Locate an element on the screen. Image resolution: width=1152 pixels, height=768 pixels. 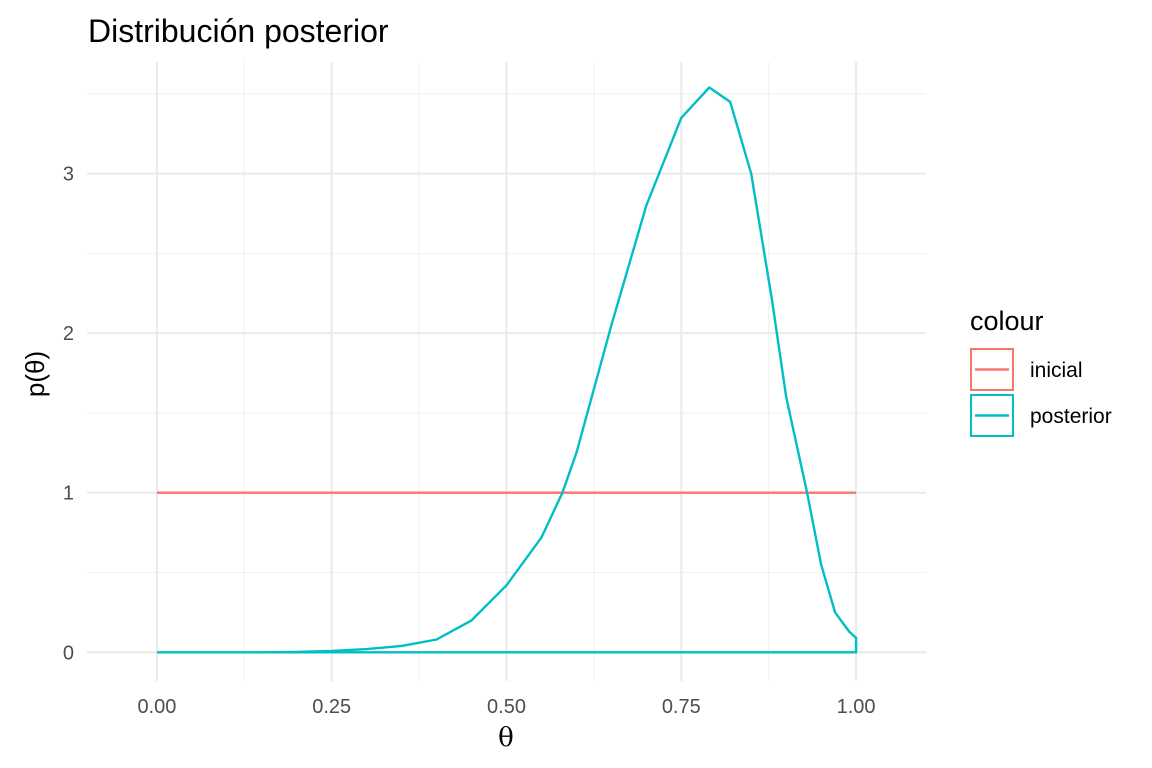
x-tick-label: 0.75 is located at coordinates (681, 707).